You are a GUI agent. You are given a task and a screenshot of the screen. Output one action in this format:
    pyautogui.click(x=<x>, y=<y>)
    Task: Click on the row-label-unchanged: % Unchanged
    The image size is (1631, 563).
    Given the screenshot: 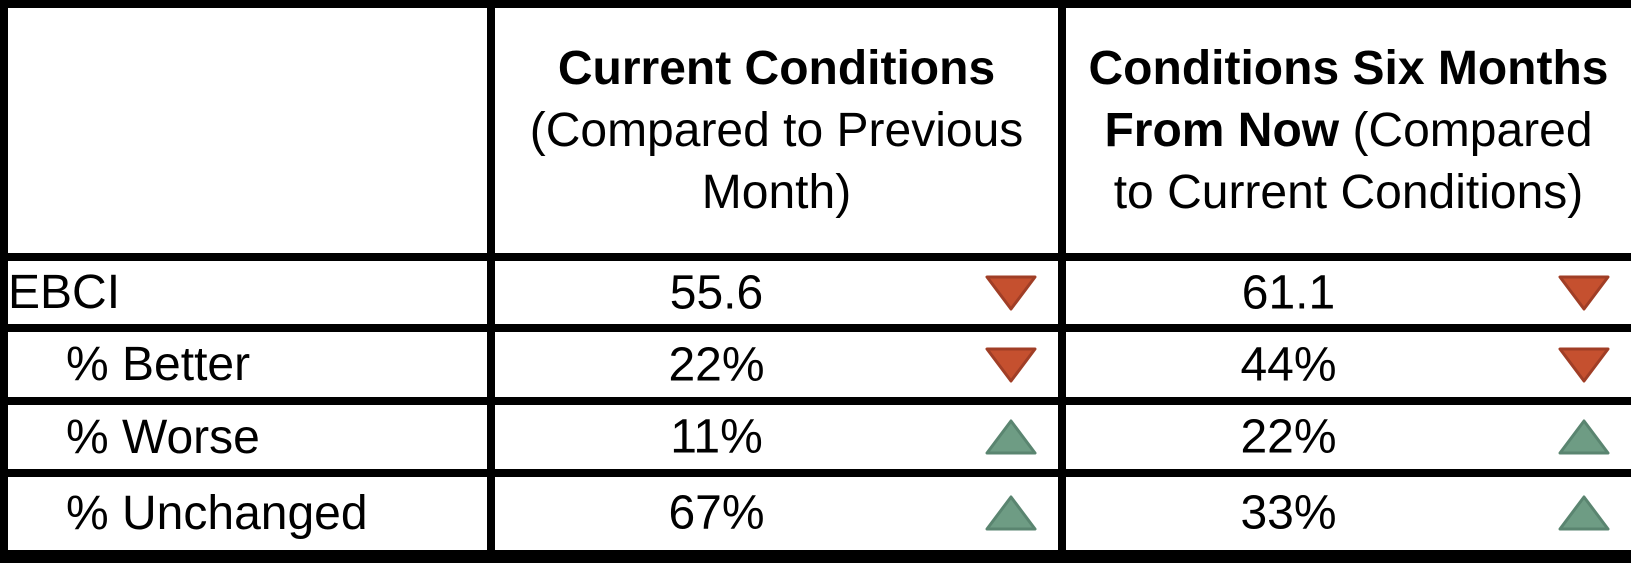 What is the action you would take?
    pyautogui.click(x=247, y=516)
    